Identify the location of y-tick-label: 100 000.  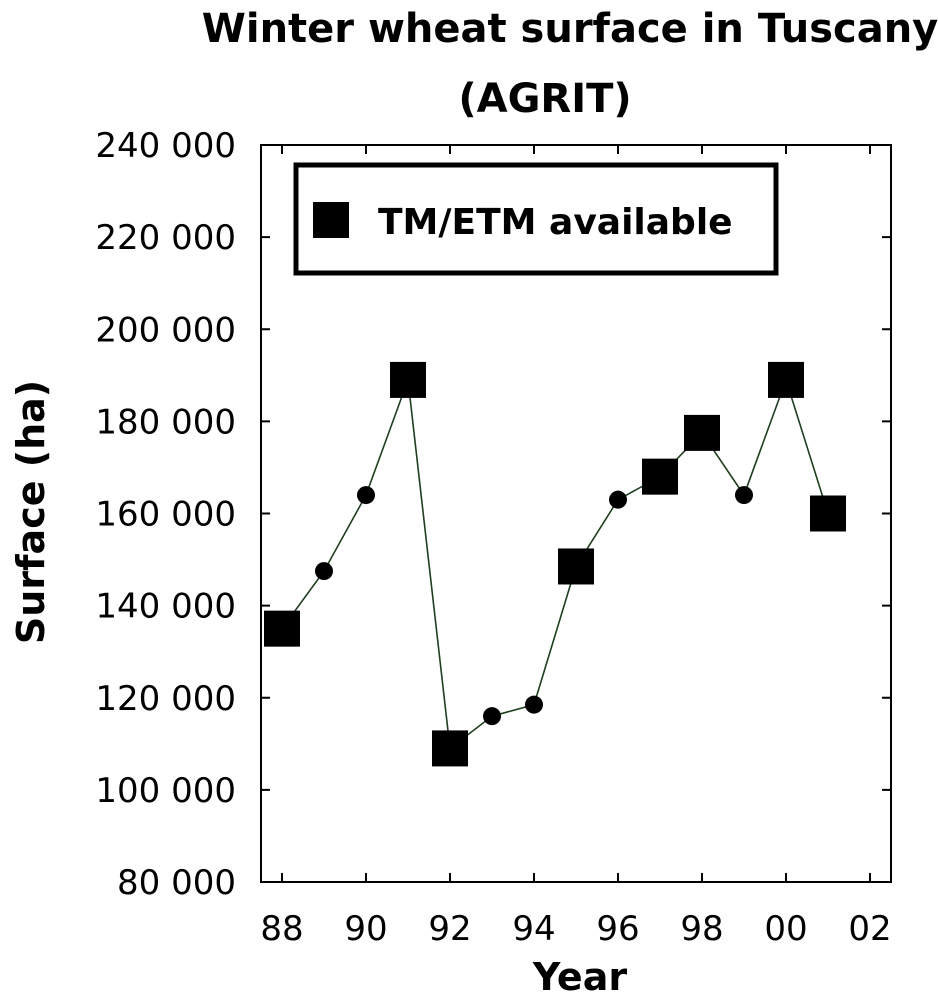
(165, 791).